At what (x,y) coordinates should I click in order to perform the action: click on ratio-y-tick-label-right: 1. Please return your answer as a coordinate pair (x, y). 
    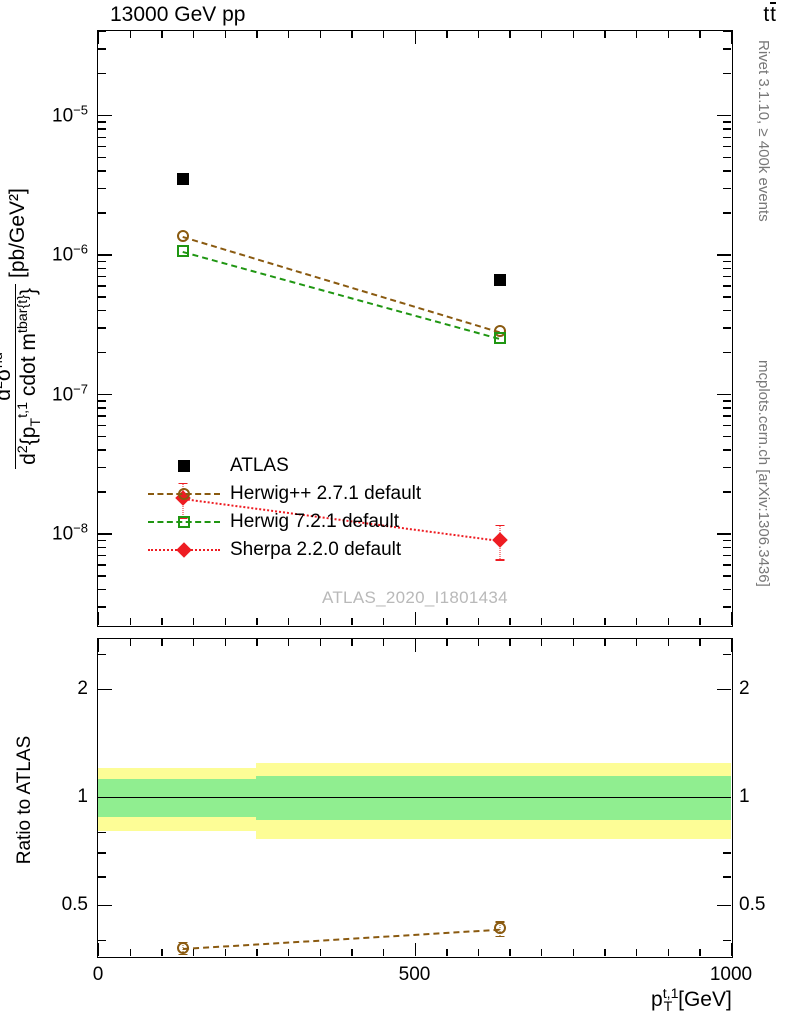
    Looking at the image, I should click on (744, 796).